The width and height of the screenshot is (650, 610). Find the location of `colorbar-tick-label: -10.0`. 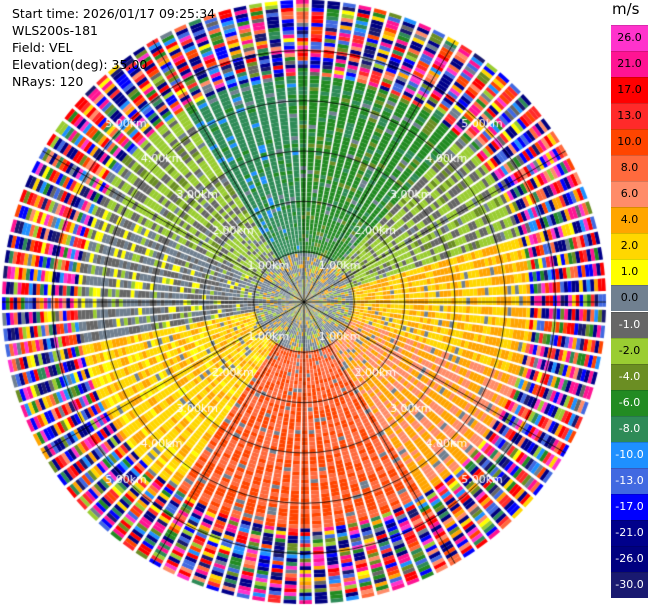

colorbar-tick-label: -10.0 is located at coordinates (629, 454).